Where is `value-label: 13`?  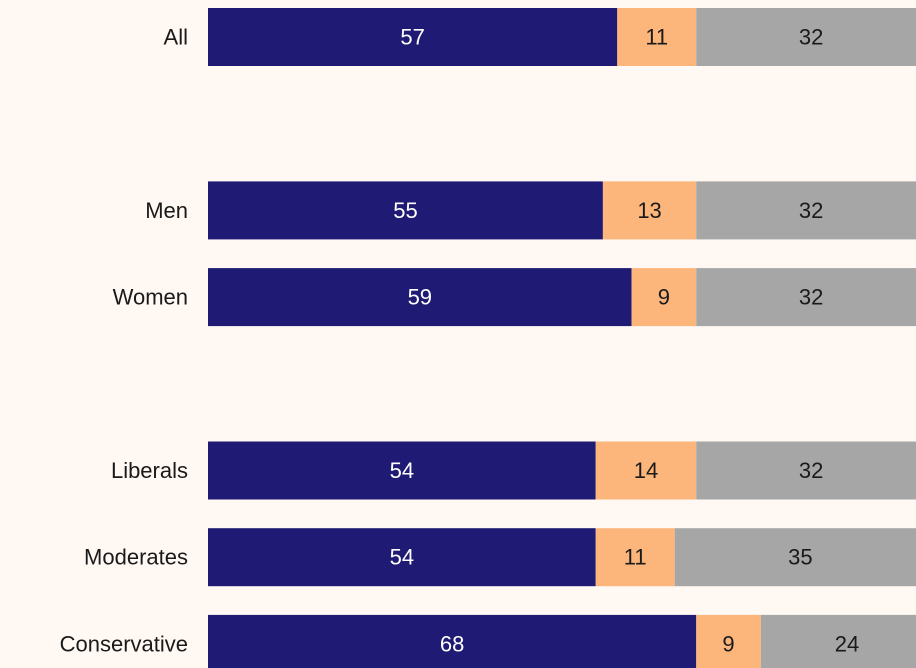 value-label: 13 is located at coordinates (649, 210).